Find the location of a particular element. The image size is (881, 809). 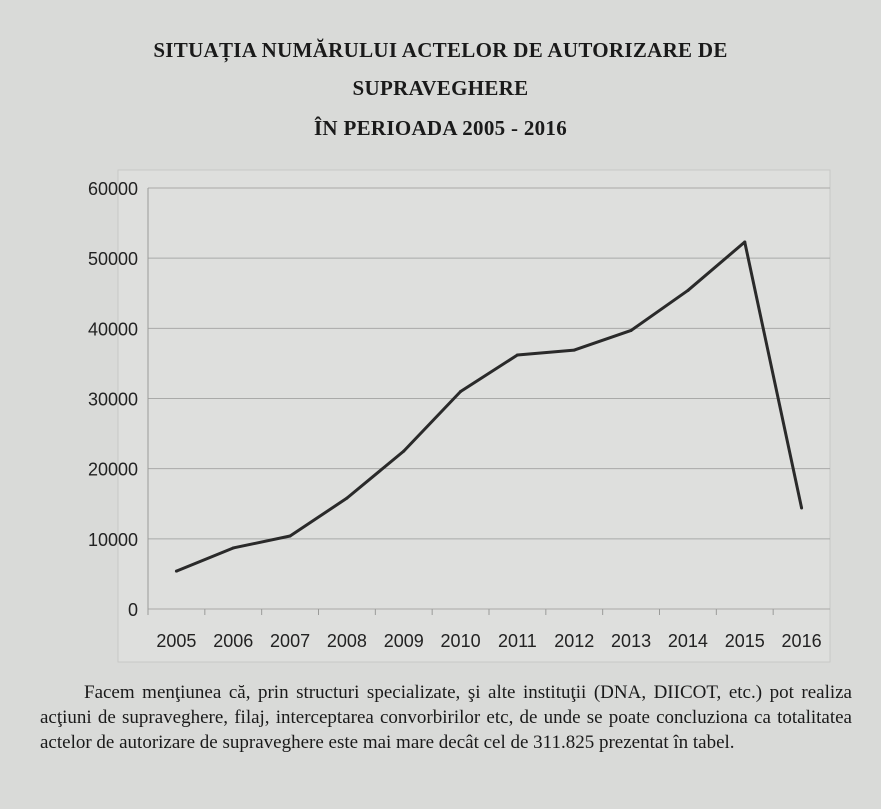

x-tick-label: 2014 is located at coordinates (688, 641).